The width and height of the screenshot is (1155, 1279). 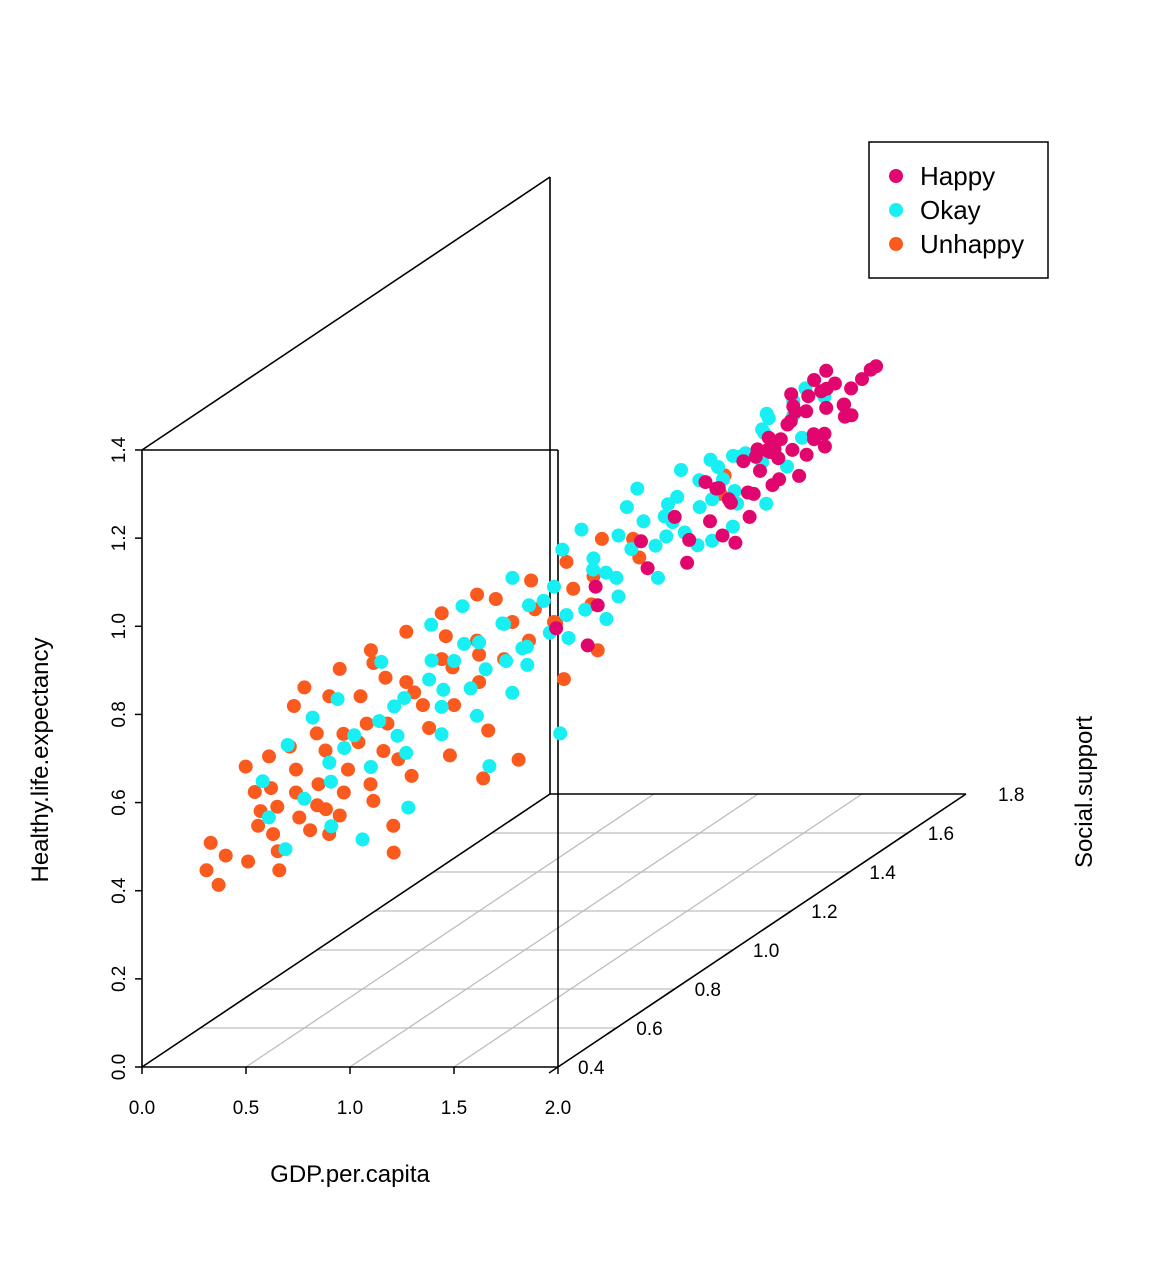 What do you see at coordinates (896, 244) in the screenshot?
I see `legend-marker-unhappy` at bounding box center [896, 244].